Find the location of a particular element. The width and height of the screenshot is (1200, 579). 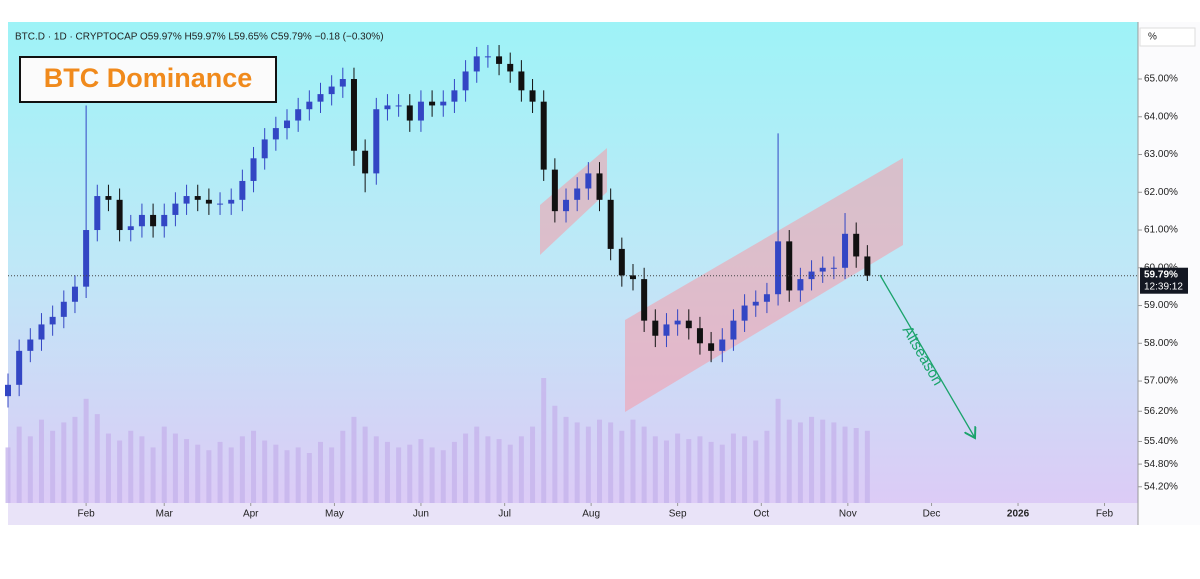

y-tick-label: 61.00% is located at coordinates (1161, 230).